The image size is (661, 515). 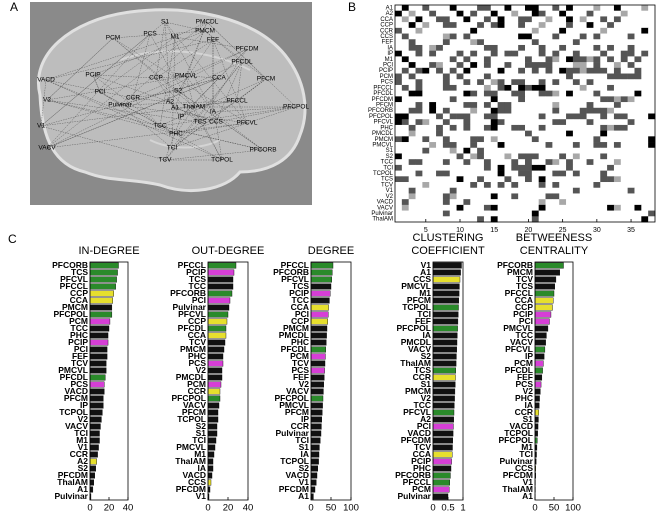 What do you see at coordinates (524, 412) in the screenshot?
I see `category-label: CCR` at bounding box center [524, 412].